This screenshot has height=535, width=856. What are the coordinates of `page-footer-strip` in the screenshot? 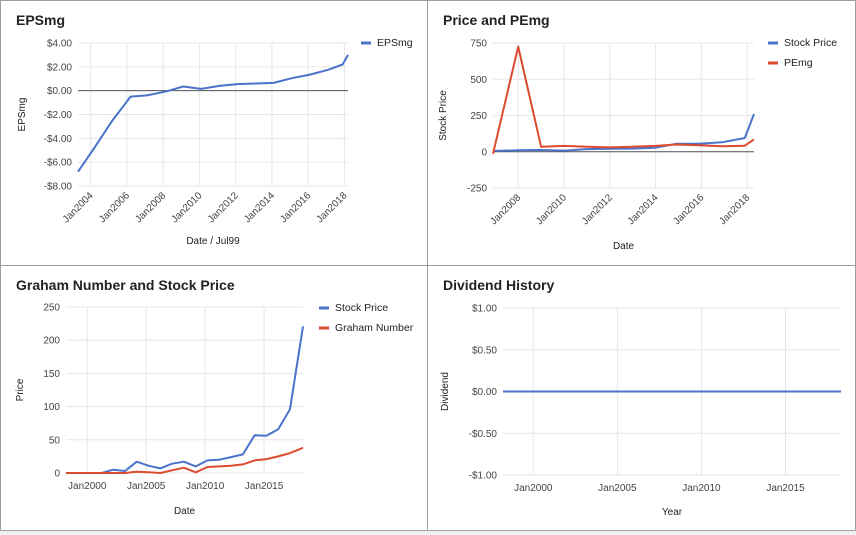 It's located at (428, 533).